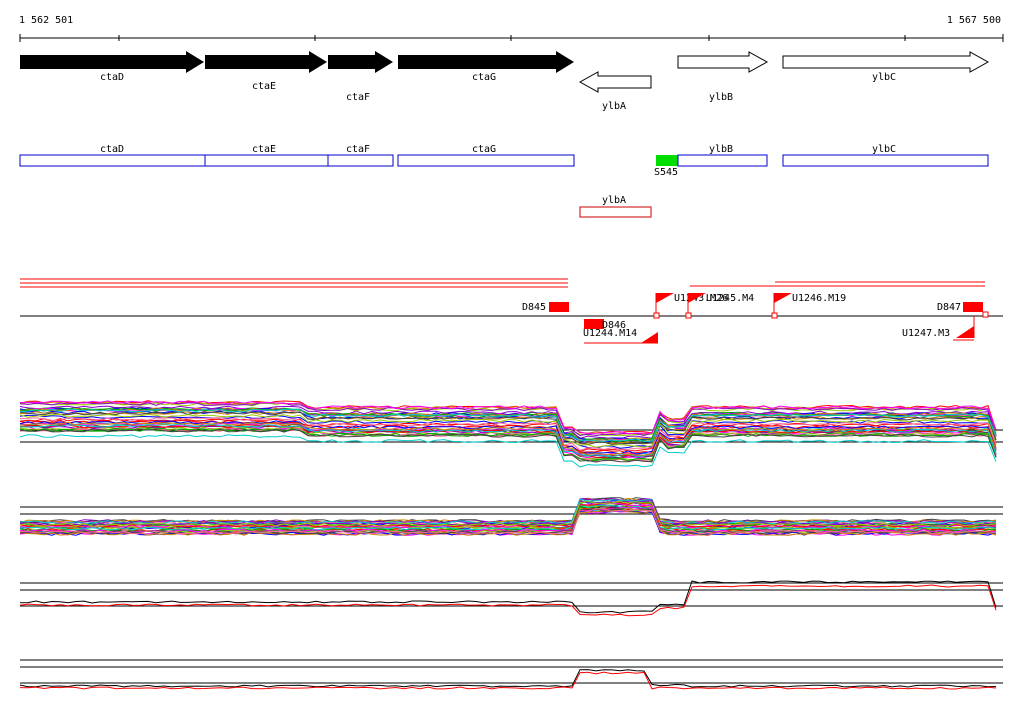 This screenshot has width=1024, height=719. What do you see at coordinates (610, 333) in the screenshot?
I see `feature-label-U1244: U1244.M14` at bounding box center [610, 333].